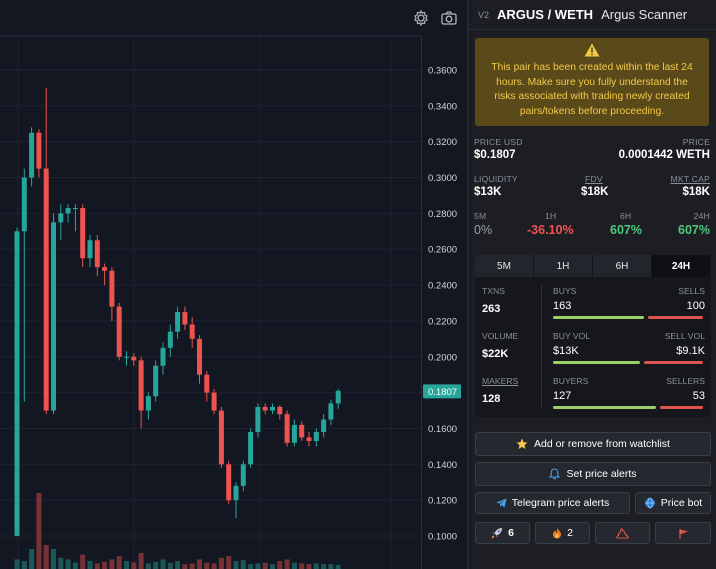  What do you see at coordinates (698, 396) in the screenshot?
I see `sellers-value: 53` at bounding box center [698, 396].